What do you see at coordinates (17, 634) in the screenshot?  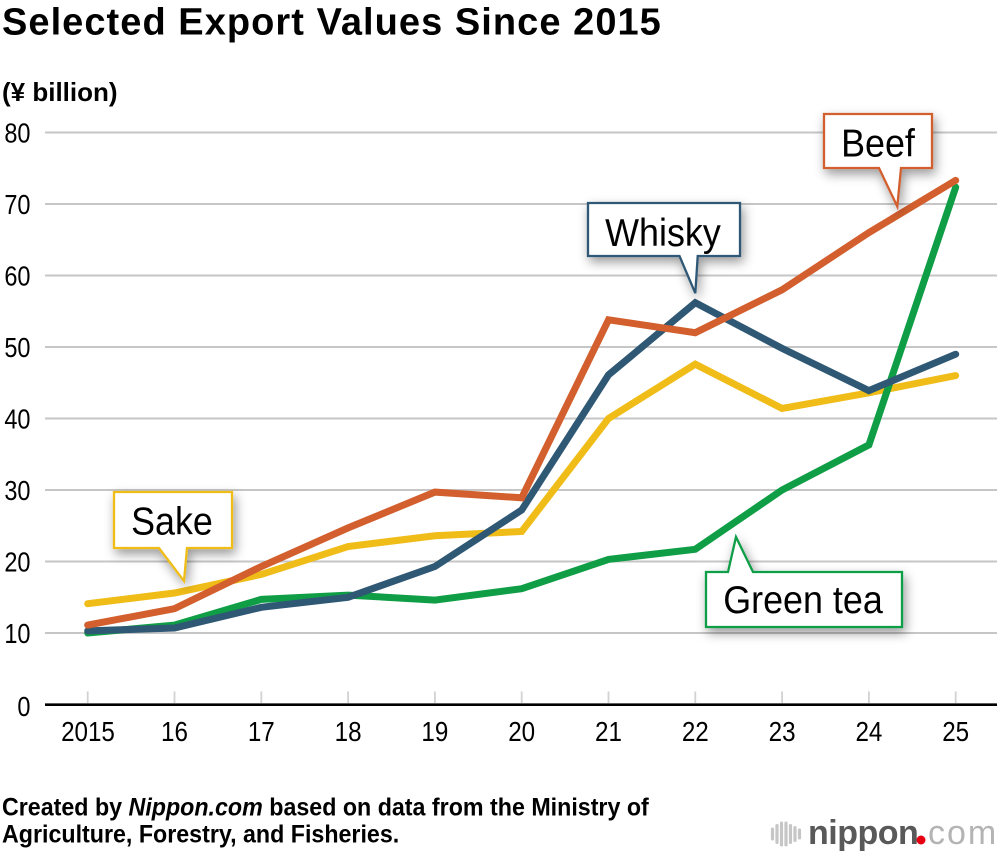 I see `svg-text: 10` at bounding box center [17, 634].